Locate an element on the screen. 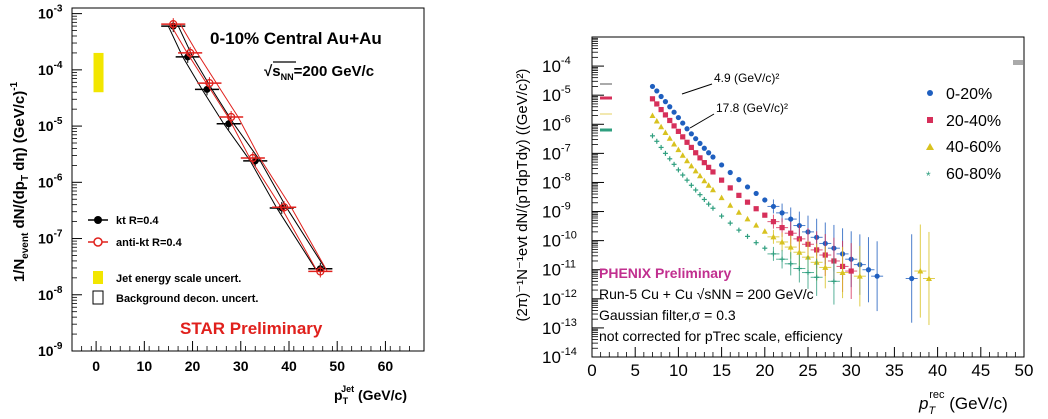 The image size is (1048, 419). right-y-axis-label: (2π)⁻¹N⁻¹evt dN/(pTdpTdy) ((GeV/c)²) is located at coordinates (522, 195).